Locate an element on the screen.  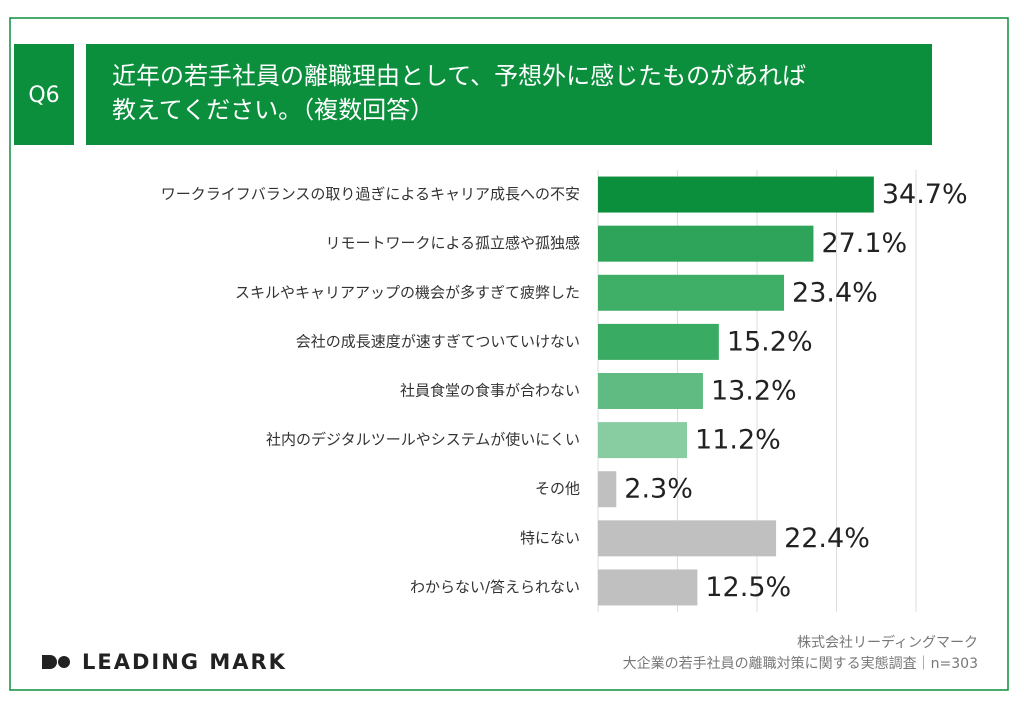
value-label: 27.1% is located at coordinates (864, 243).